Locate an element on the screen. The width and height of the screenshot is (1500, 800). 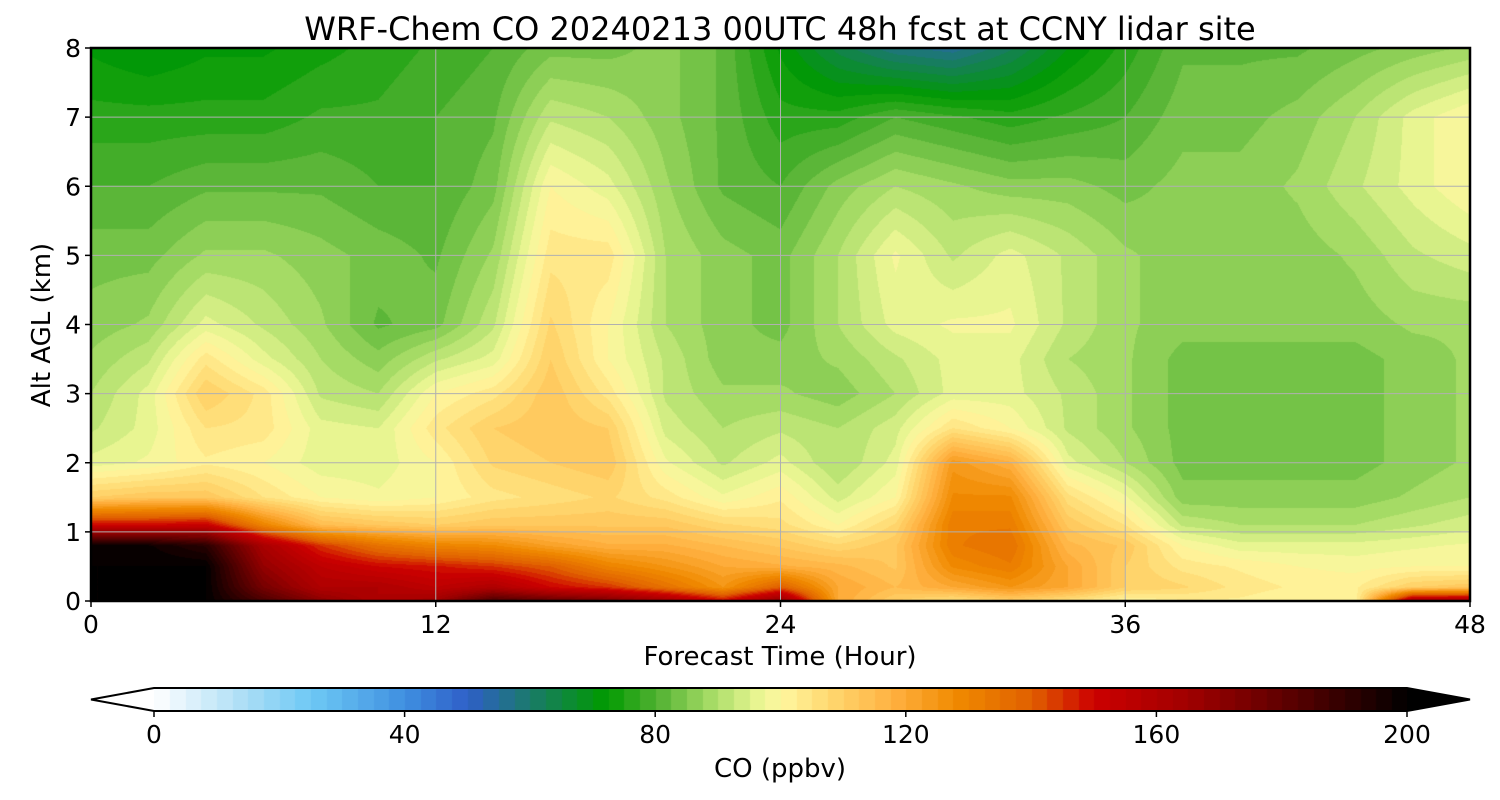
colorbar-tick-label: 0 is located at coordinates (154, 734).